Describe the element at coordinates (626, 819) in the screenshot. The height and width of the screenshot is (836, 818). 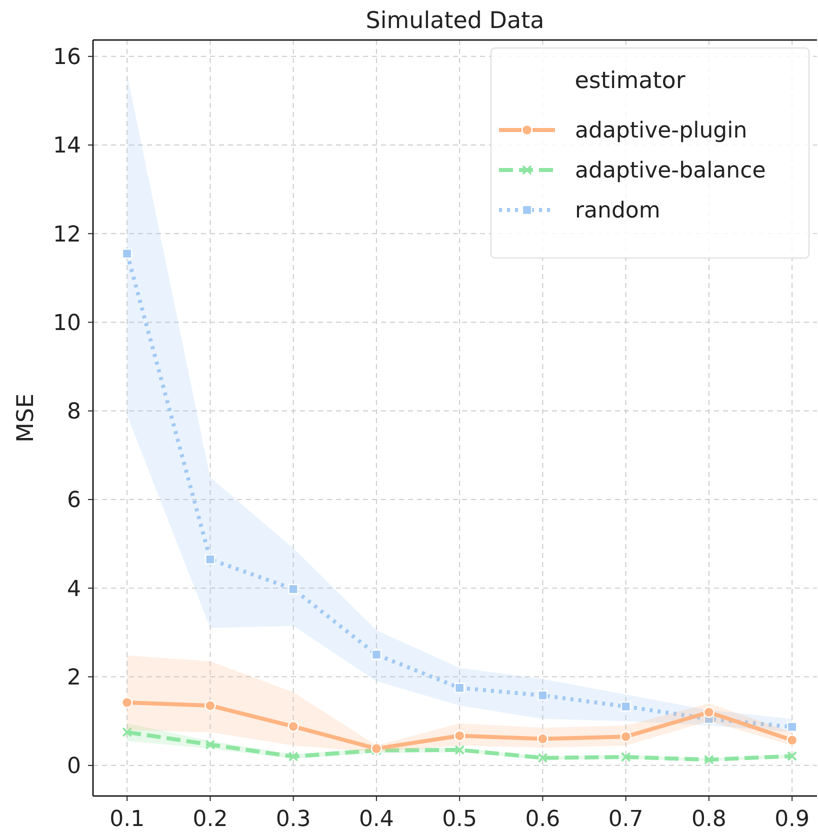
I see `x-tick-label: 0.7` at that location.